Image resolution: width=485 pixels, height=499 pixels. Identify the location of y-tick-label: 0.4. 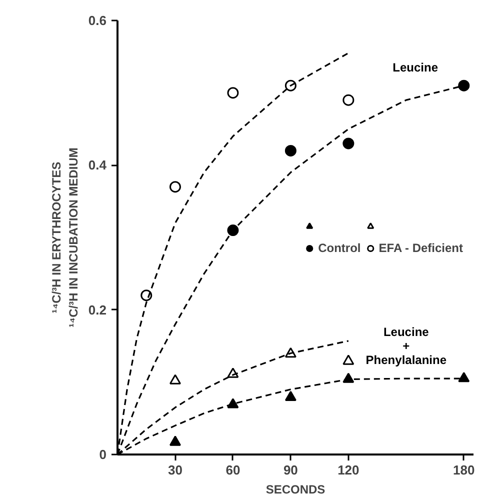
(98, 165).